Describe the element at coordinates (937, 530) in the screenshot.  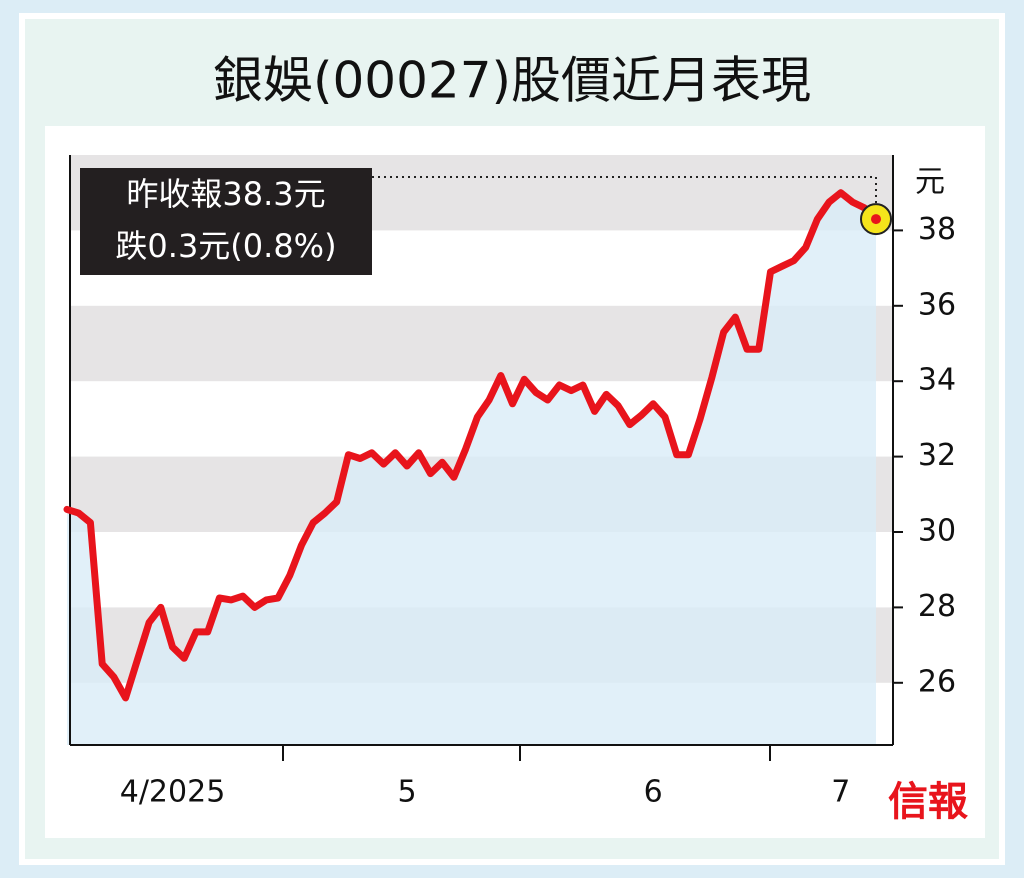
I see `y-tick-label: 30` at that location.